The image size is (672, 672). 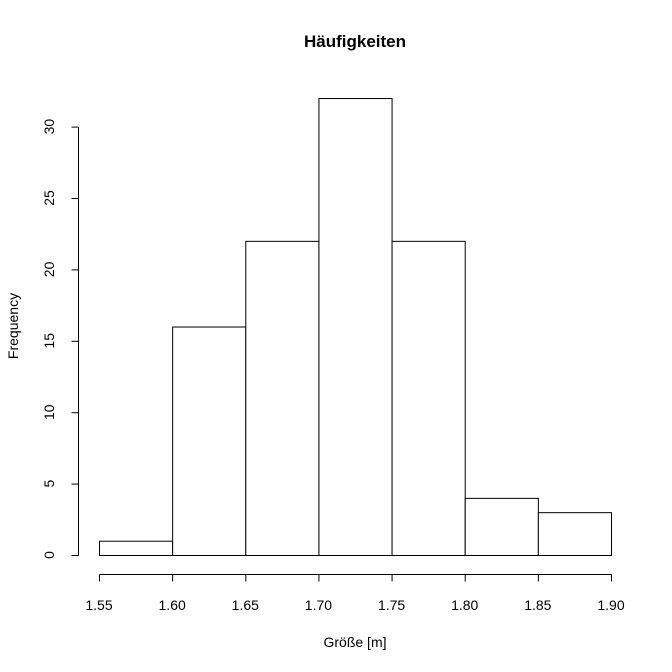 I want to click on x-axis: 1.55 1.60 1.65 1.70 1.75 1.80 1.85 1.90, so click(x=355, y=593).